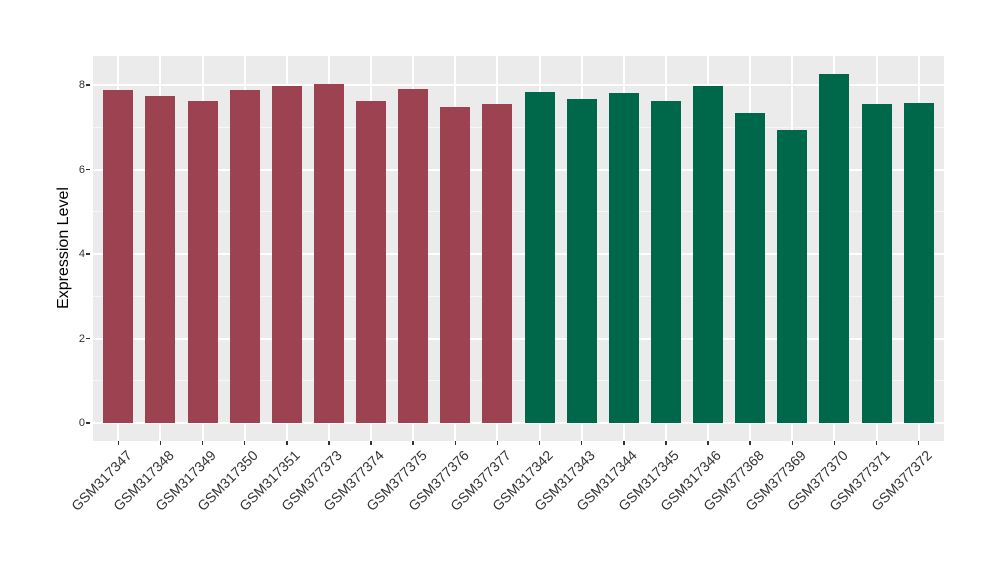  I want to click on y-tick-label: 2, so click(81, 338).